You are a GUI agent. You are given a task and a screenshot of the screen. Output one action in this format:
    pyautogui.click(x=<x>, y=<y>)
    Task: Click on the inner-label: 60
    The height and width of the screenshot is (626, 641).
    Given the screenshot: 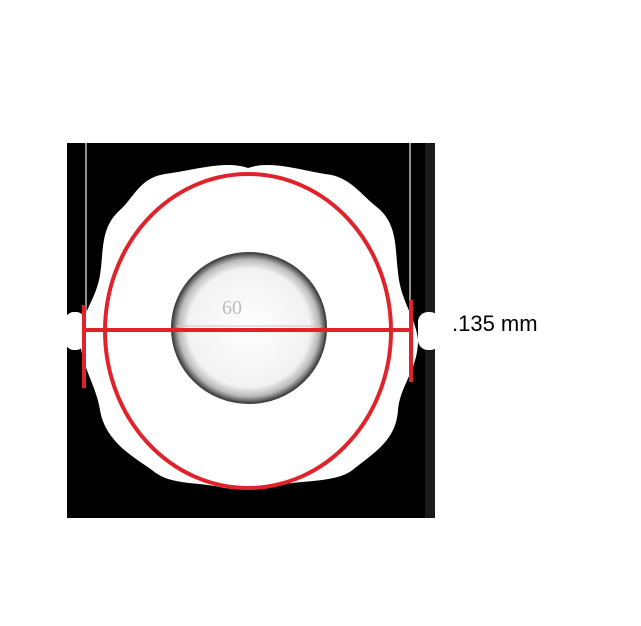 What is the action you would take?
    pyautogui.click(x=232, y=308)
    